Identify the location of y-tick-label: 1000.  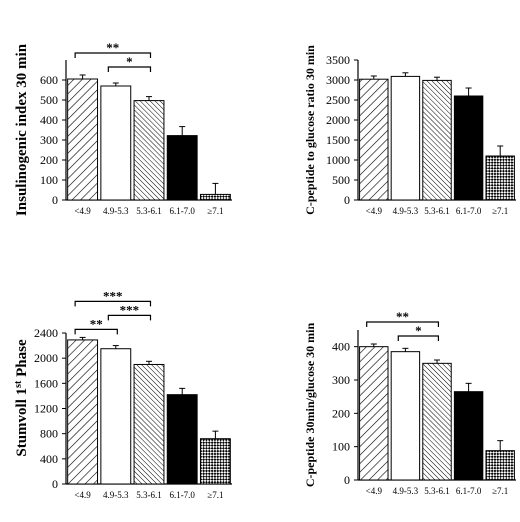
(338, 160).